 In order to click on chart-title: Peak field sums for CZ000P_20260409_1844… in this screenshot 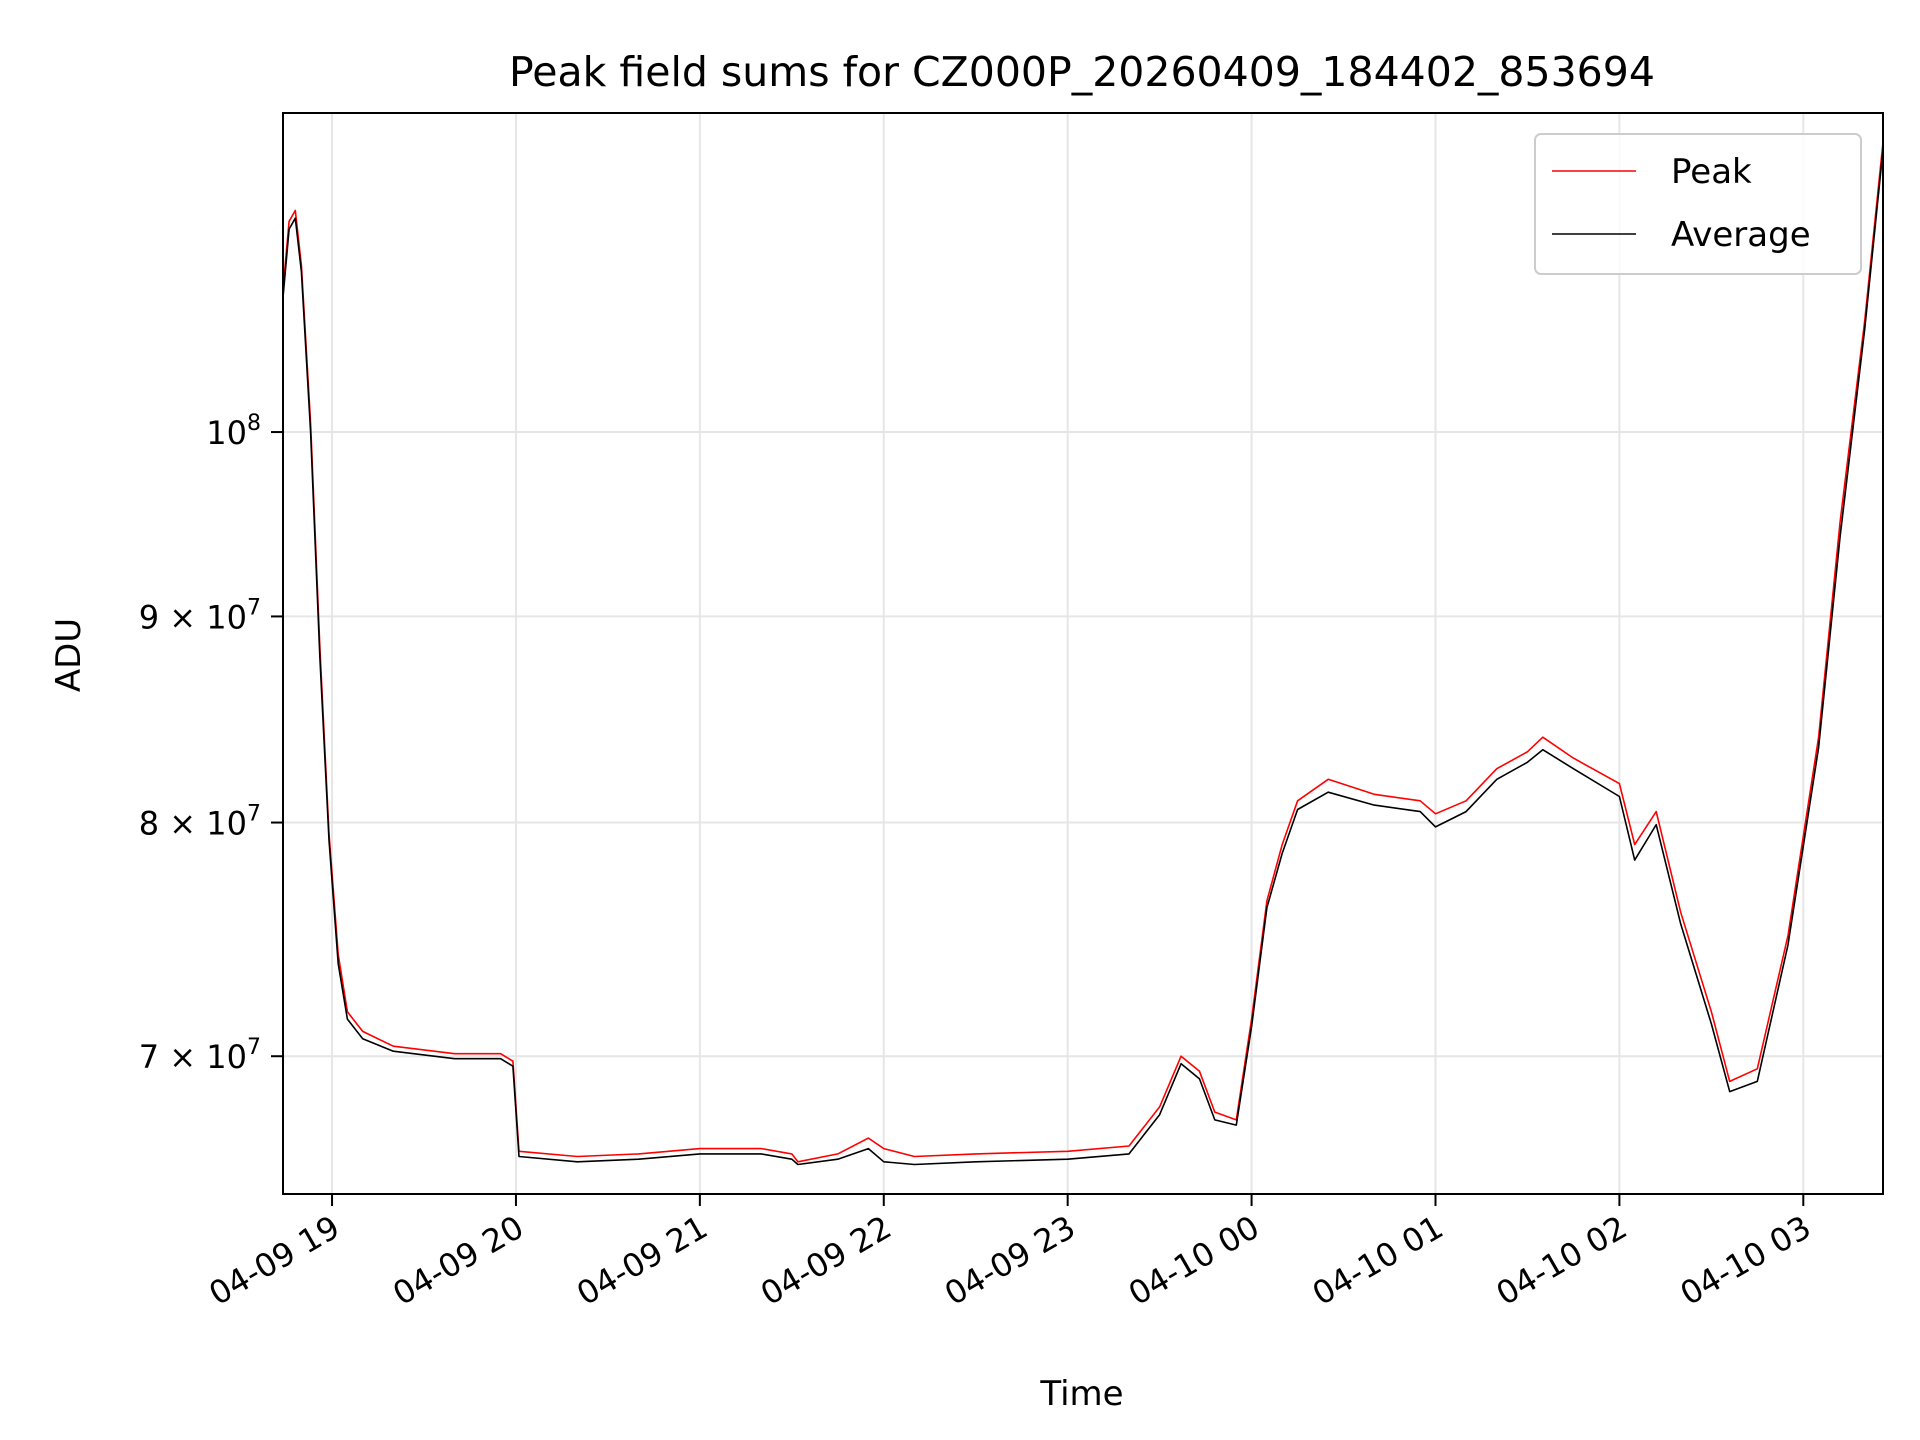, I will do `click(1082, 72)`.